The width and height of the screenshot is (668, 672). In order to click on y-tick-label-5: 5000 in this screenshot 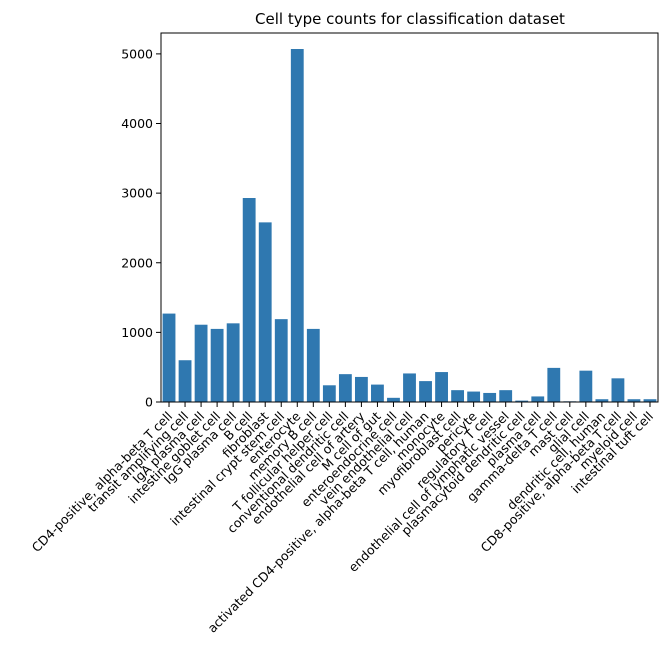, I will do `click(137, 53)`.